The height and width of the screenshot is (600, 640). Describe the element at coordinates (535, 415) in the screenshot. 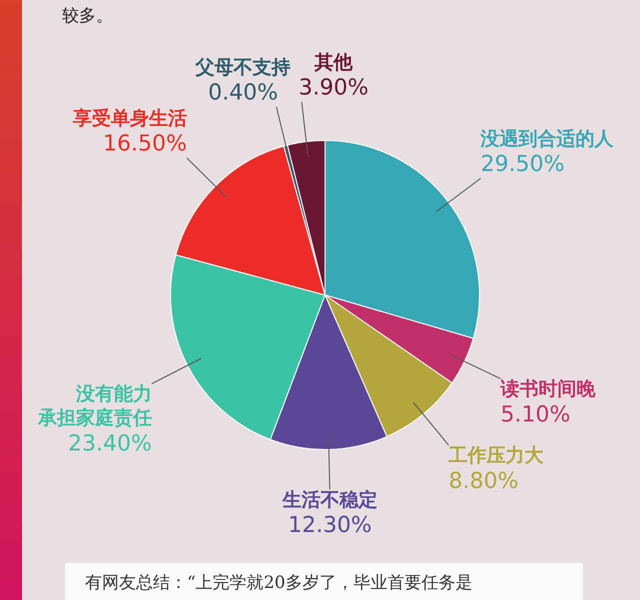

I see `data-label: 5.10%` at that location.